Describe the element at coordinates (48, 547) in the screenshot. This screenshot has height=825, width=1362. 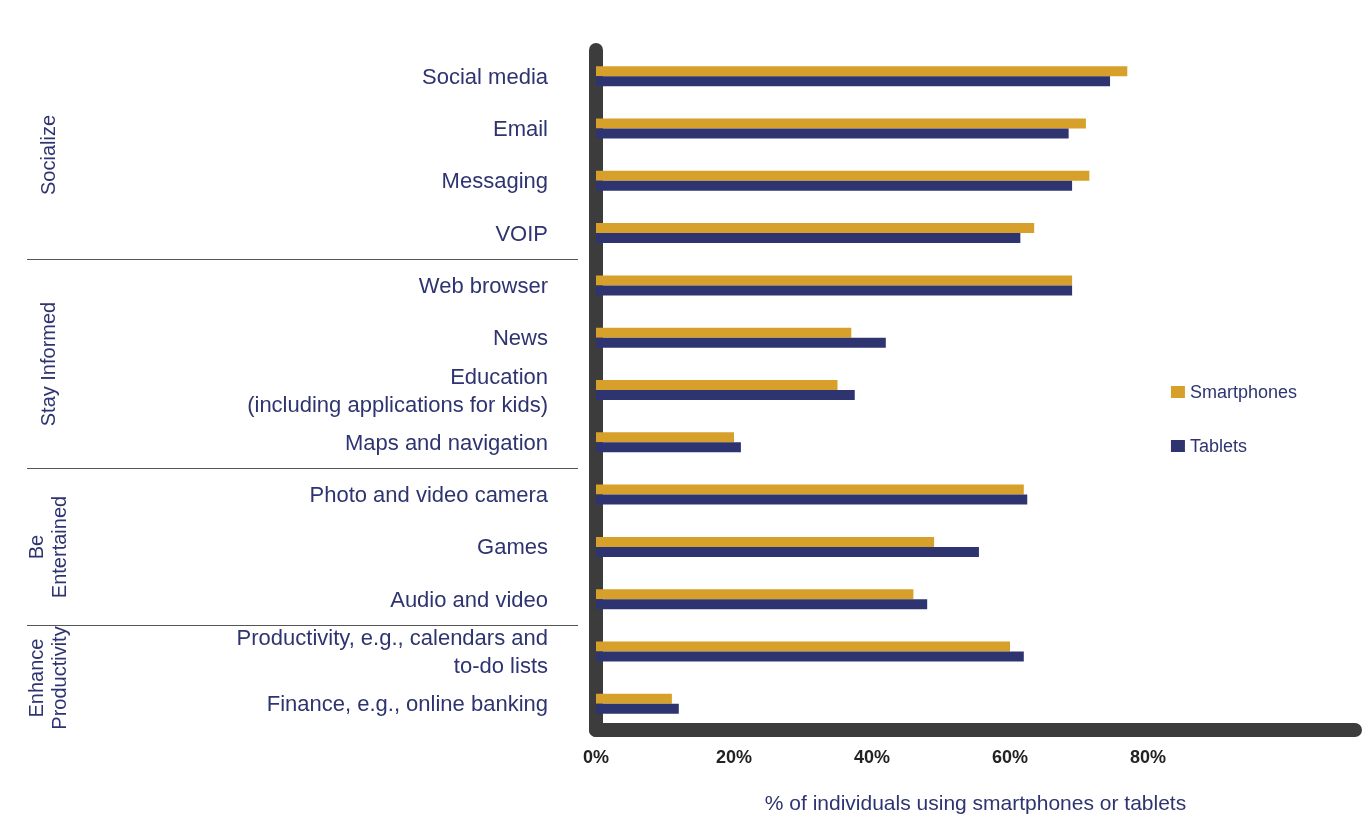
I see `text: Be Entertained` at that location.